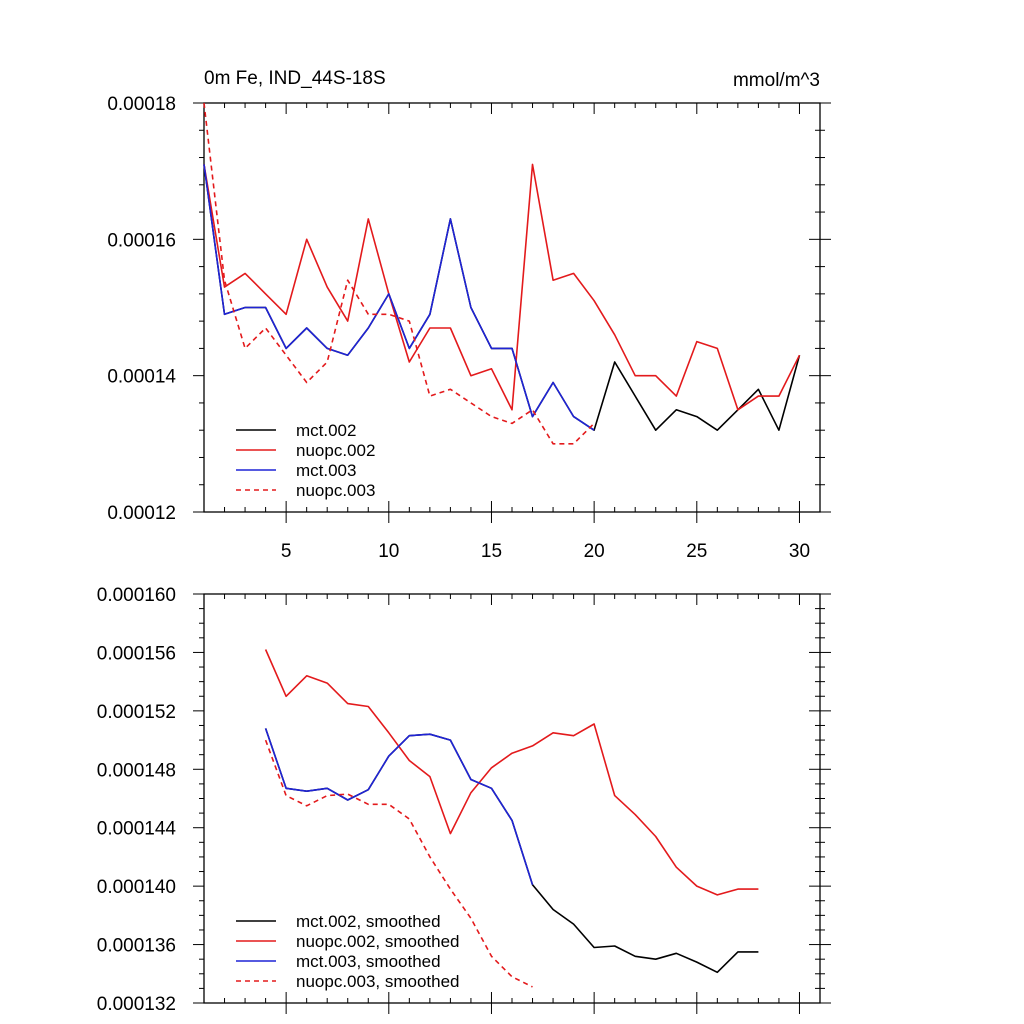 The image size is (1024, 1024). What do you see at coordinates (136, 887) in the screenshot?
I see `y-tick-label: 0.000140` at bounding box center [136, 887].